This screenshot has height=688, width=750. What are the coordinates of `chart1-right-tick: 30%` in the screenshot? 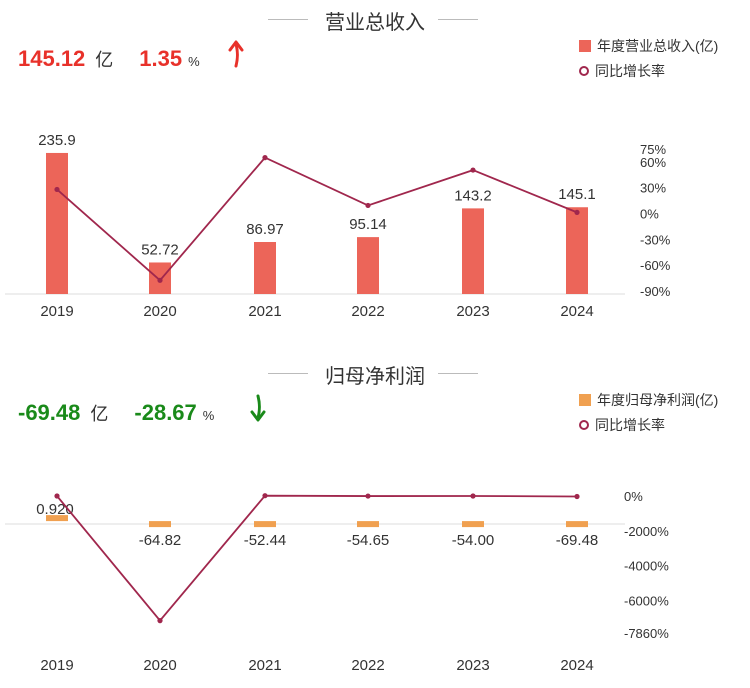 It's located at (653, 188).